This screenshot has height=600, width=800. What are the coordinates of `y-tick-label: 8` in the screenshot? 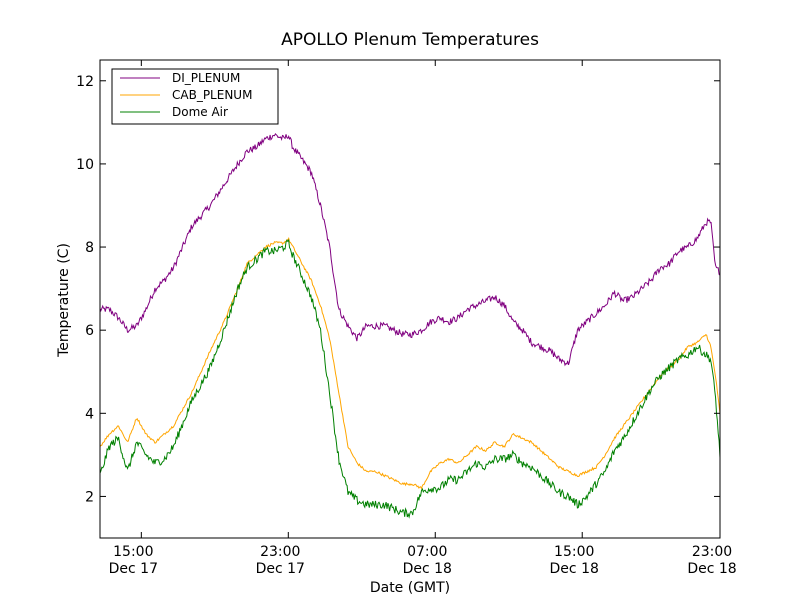 It's located at (89, 248).